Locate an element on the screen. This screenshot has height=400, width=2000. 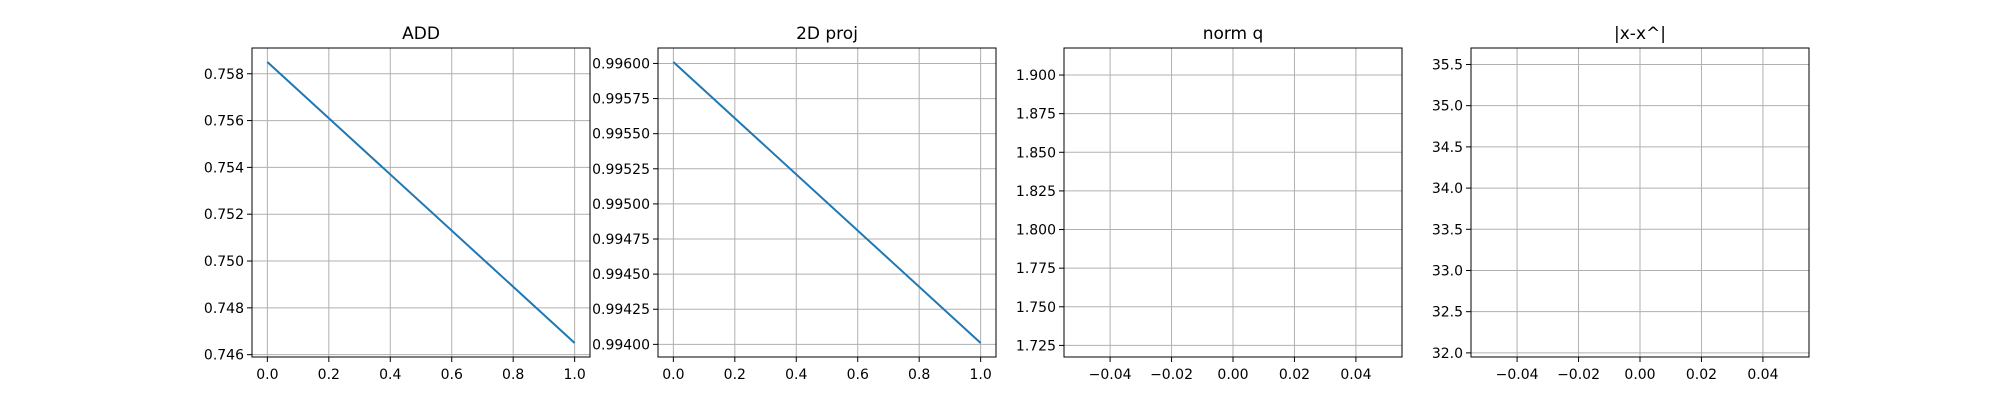
y-tick-label: 1.800 is located at coordinates (1036, 231).